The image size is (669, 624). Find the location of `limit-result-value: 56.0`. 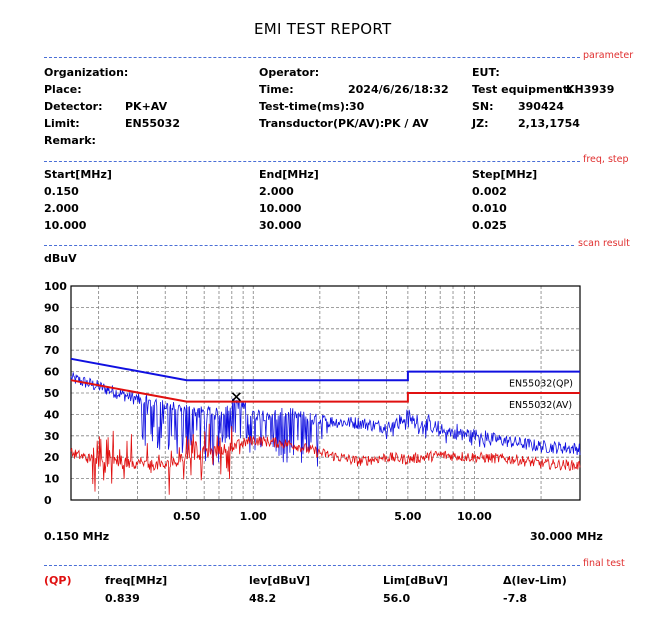

limit-result-value: 56.0 is located at coordinates (397, 598).